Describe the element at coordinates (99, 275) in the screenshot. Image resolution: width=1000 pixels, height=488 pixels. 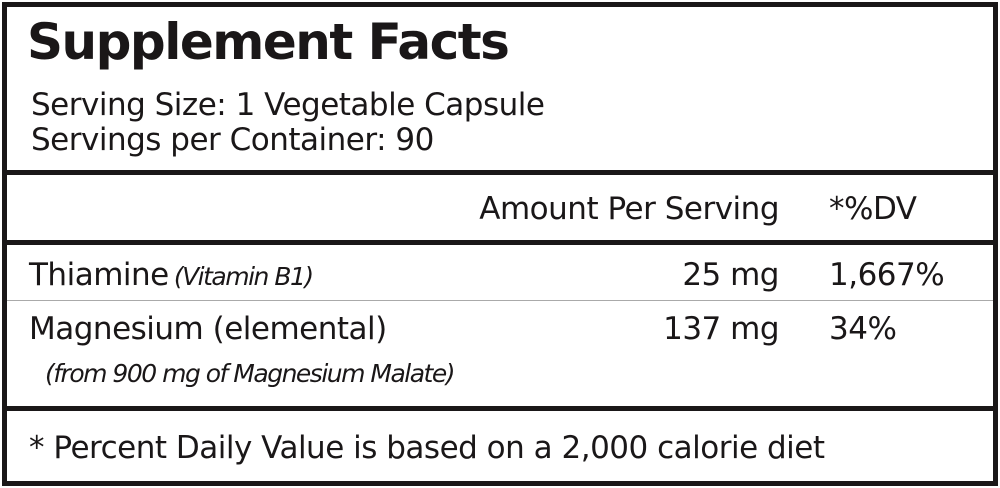
I see `nutrient-name: Thiamine` at that location.